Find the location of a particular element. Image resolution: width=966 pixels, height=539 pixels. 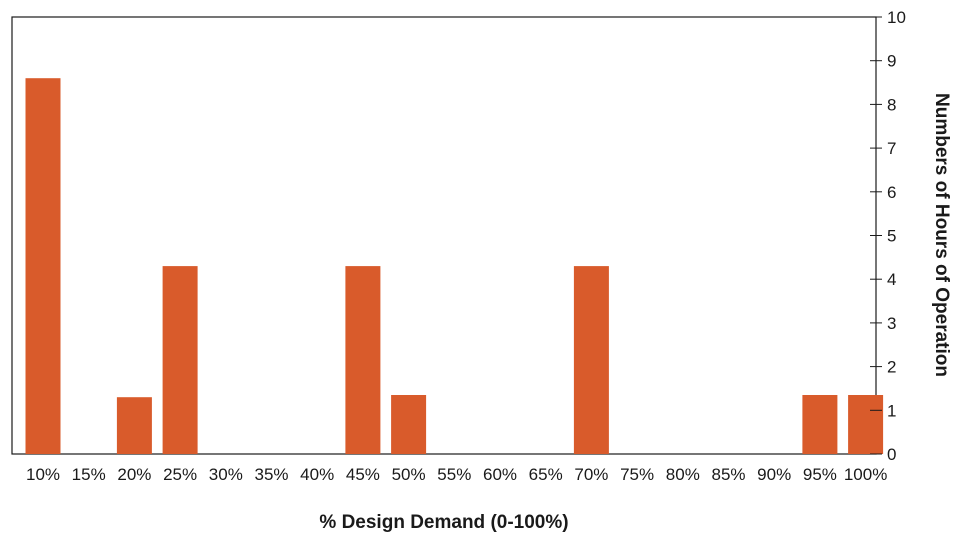

x-tick-label: 15% is located at coordinates (89, 474).